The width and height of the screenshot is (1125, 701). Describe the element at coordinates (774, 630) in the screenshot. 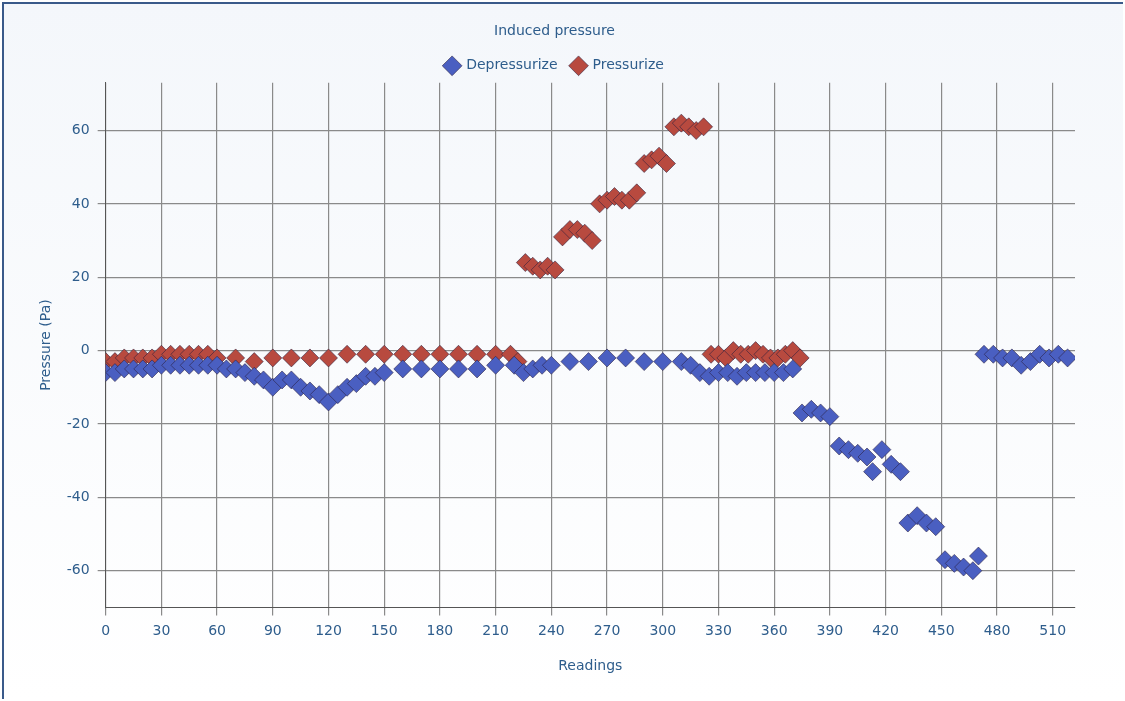

I see `x-tick-label: 360` at that location.